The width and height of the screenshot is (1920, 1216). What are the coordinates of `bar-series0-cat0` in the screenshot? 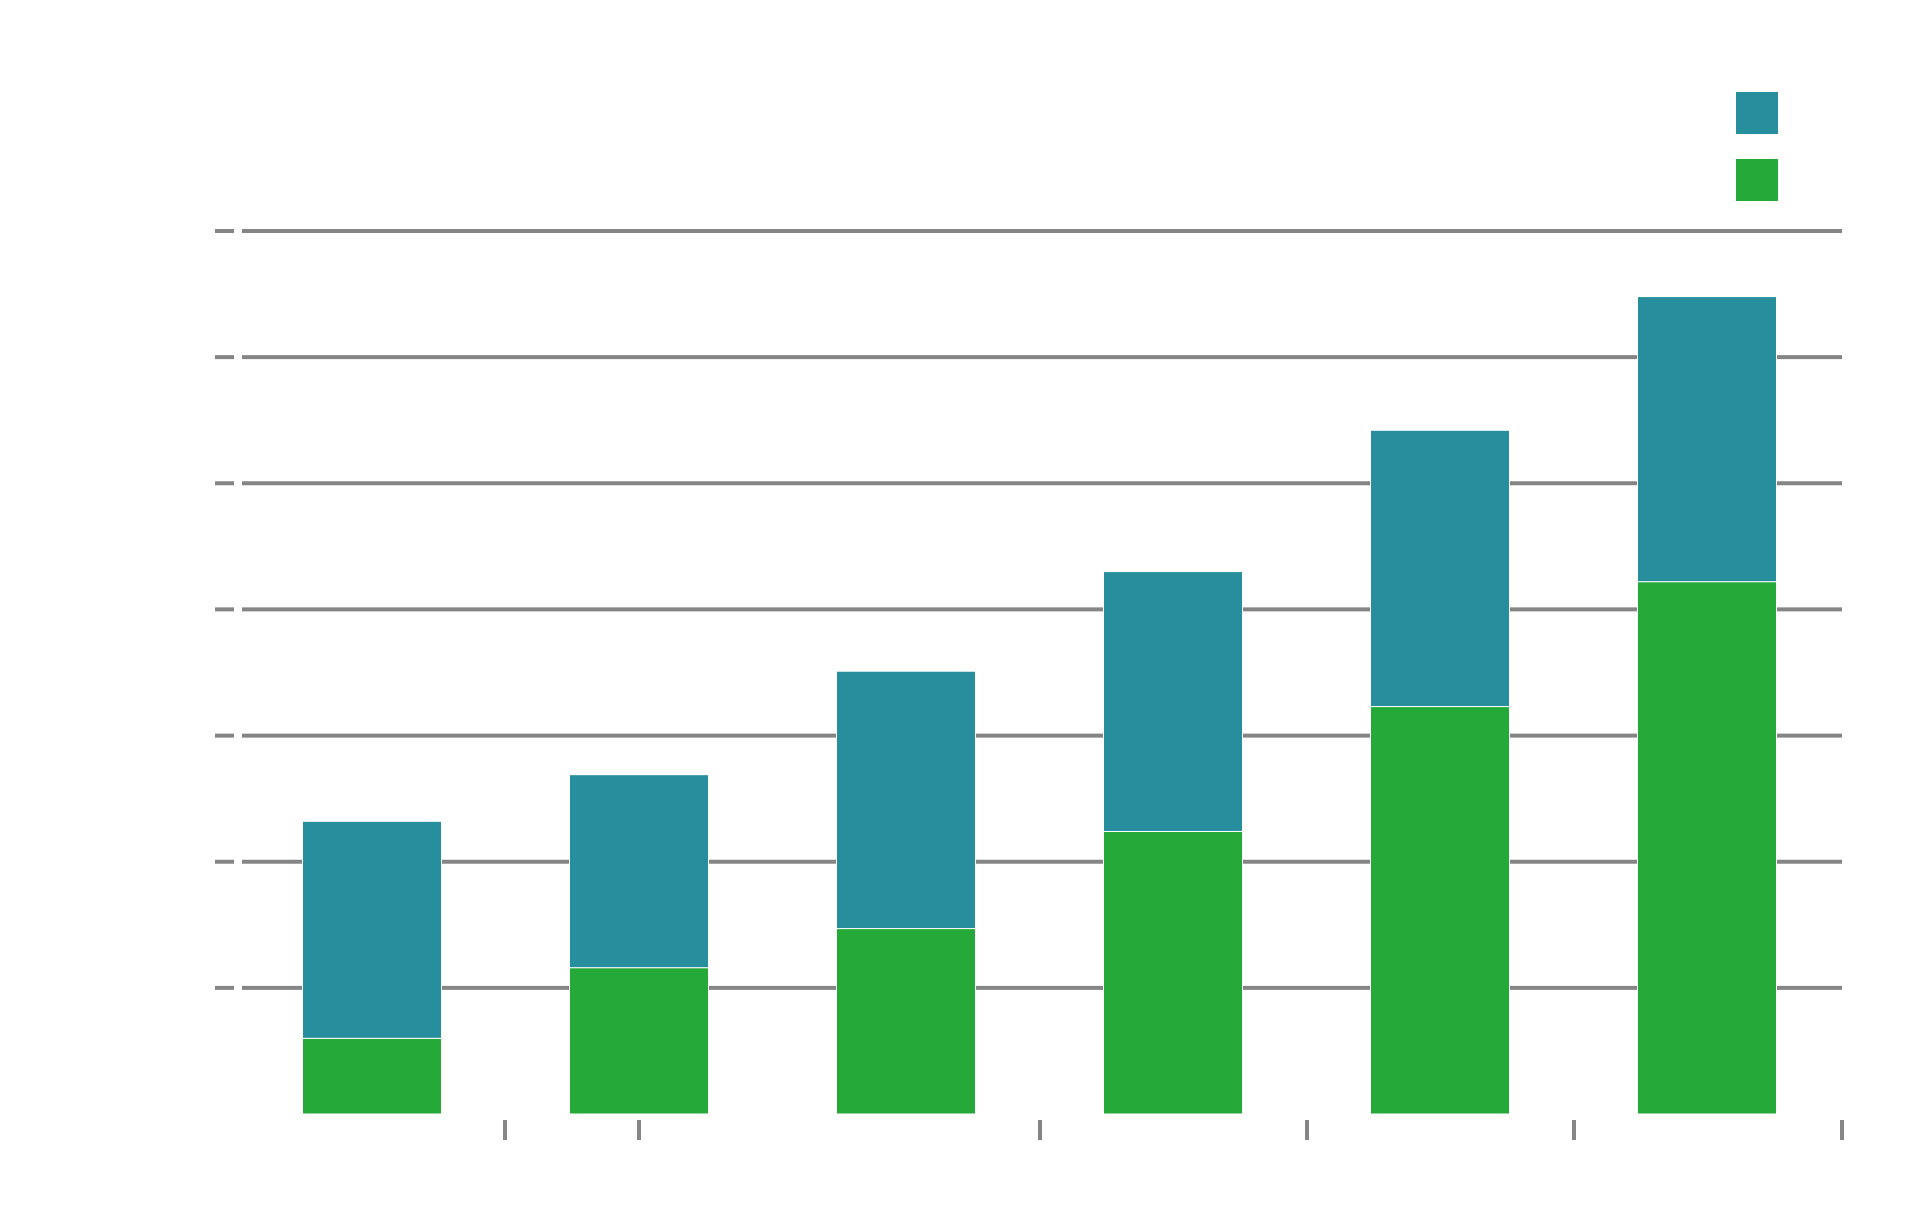 It's located at (372, 1076).